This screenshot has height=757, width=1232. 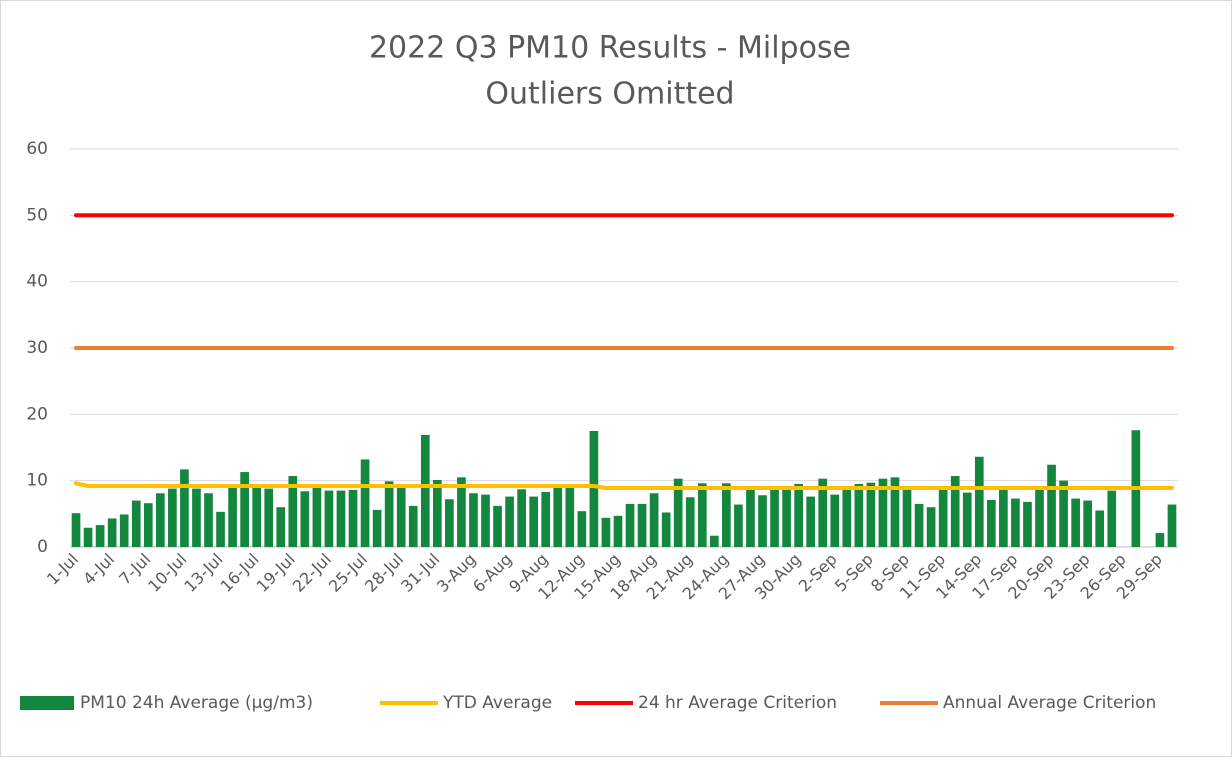 What do you see at coordinates (37, 282) in the screenshot?
I see `y-tick-label: 40` at bounding box center [37, 282].